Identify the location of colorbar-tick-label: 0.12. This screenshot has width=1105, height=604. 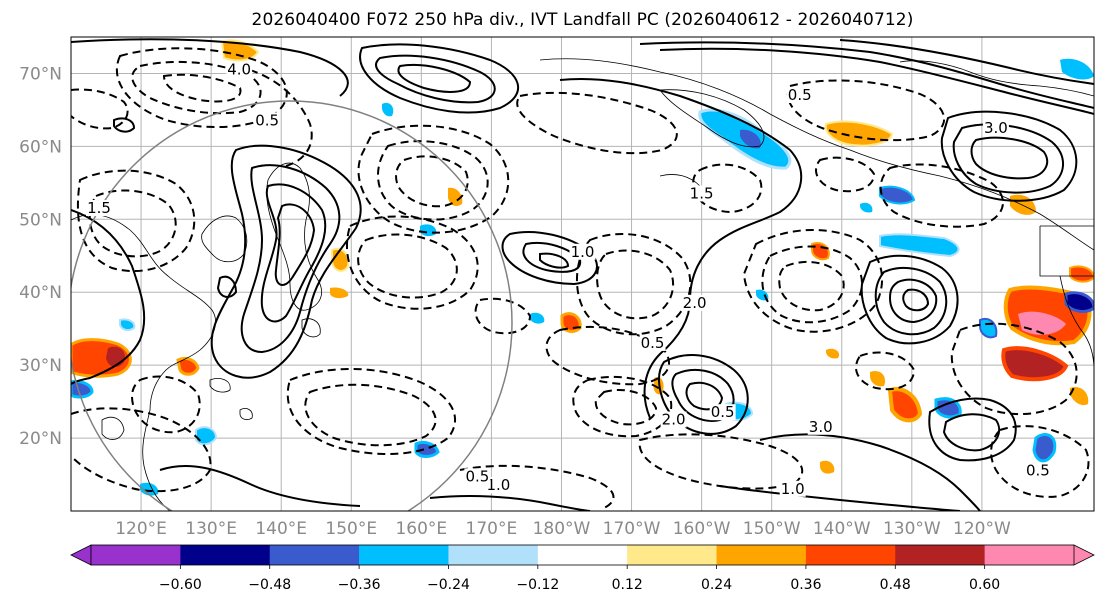
(627, 585).